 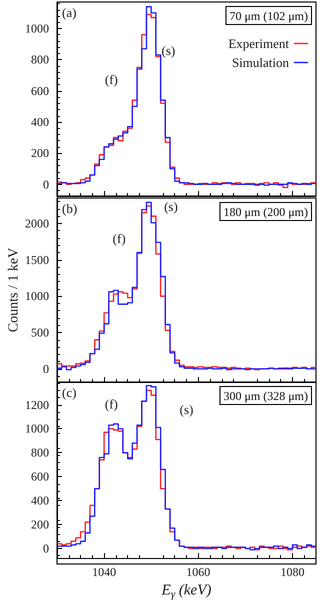 What do you see at coordinates (292, 572) in the screenshot?
I see `x-tick-label: 1080` at bounding box center [292, 572].